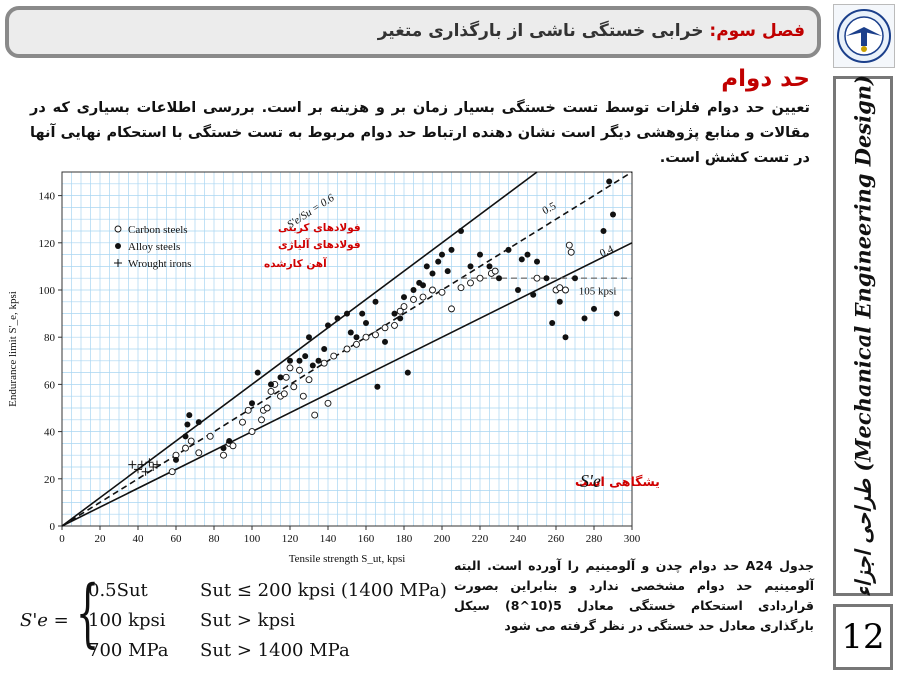 This screenshot has width=900, height=676. Describe the element at coordinates (101, 539) in the screenshot. I see `x-tick-label: 20` at that location.